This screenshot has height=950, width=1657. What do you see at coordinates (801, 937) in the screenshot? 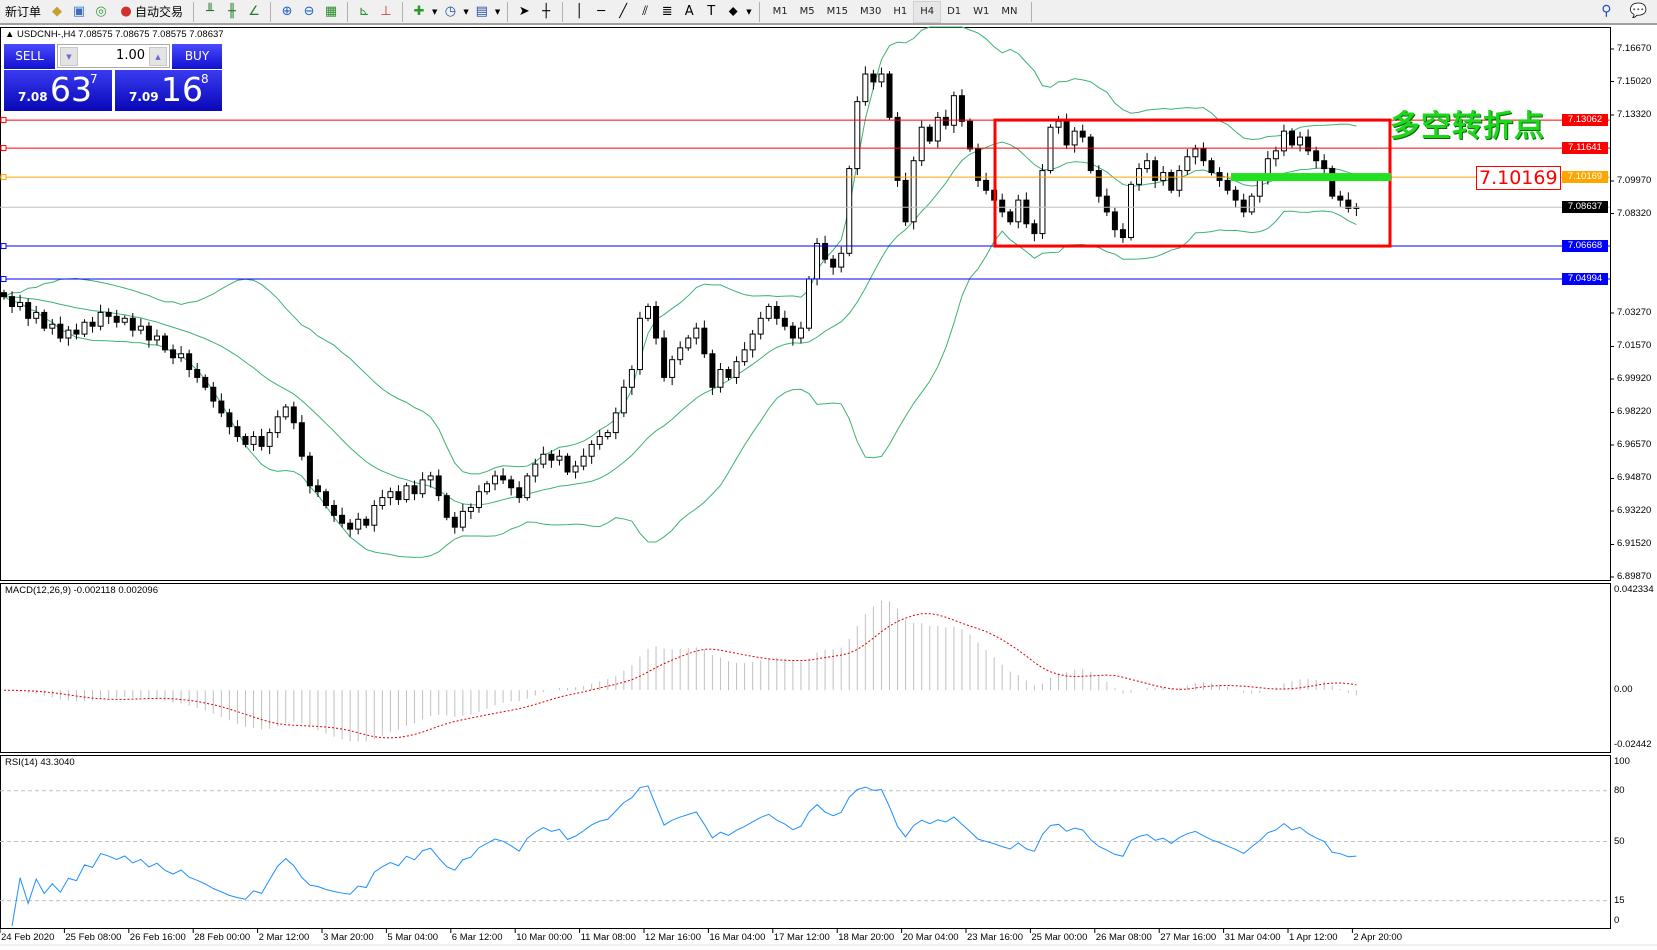
I see `time-axis-label: 17 Mar 12:00` at bounding box center [801, 937].